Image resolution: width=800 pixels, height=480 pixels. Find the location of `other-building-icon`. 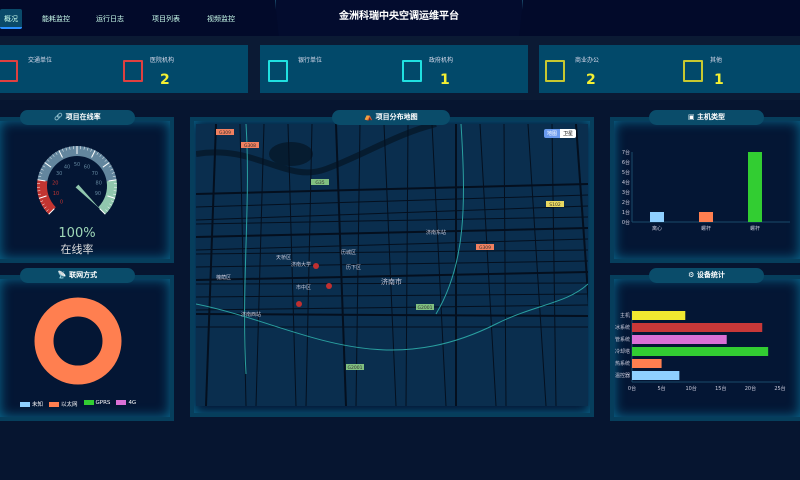

other-building-icon is located at coordinates (693, 71).